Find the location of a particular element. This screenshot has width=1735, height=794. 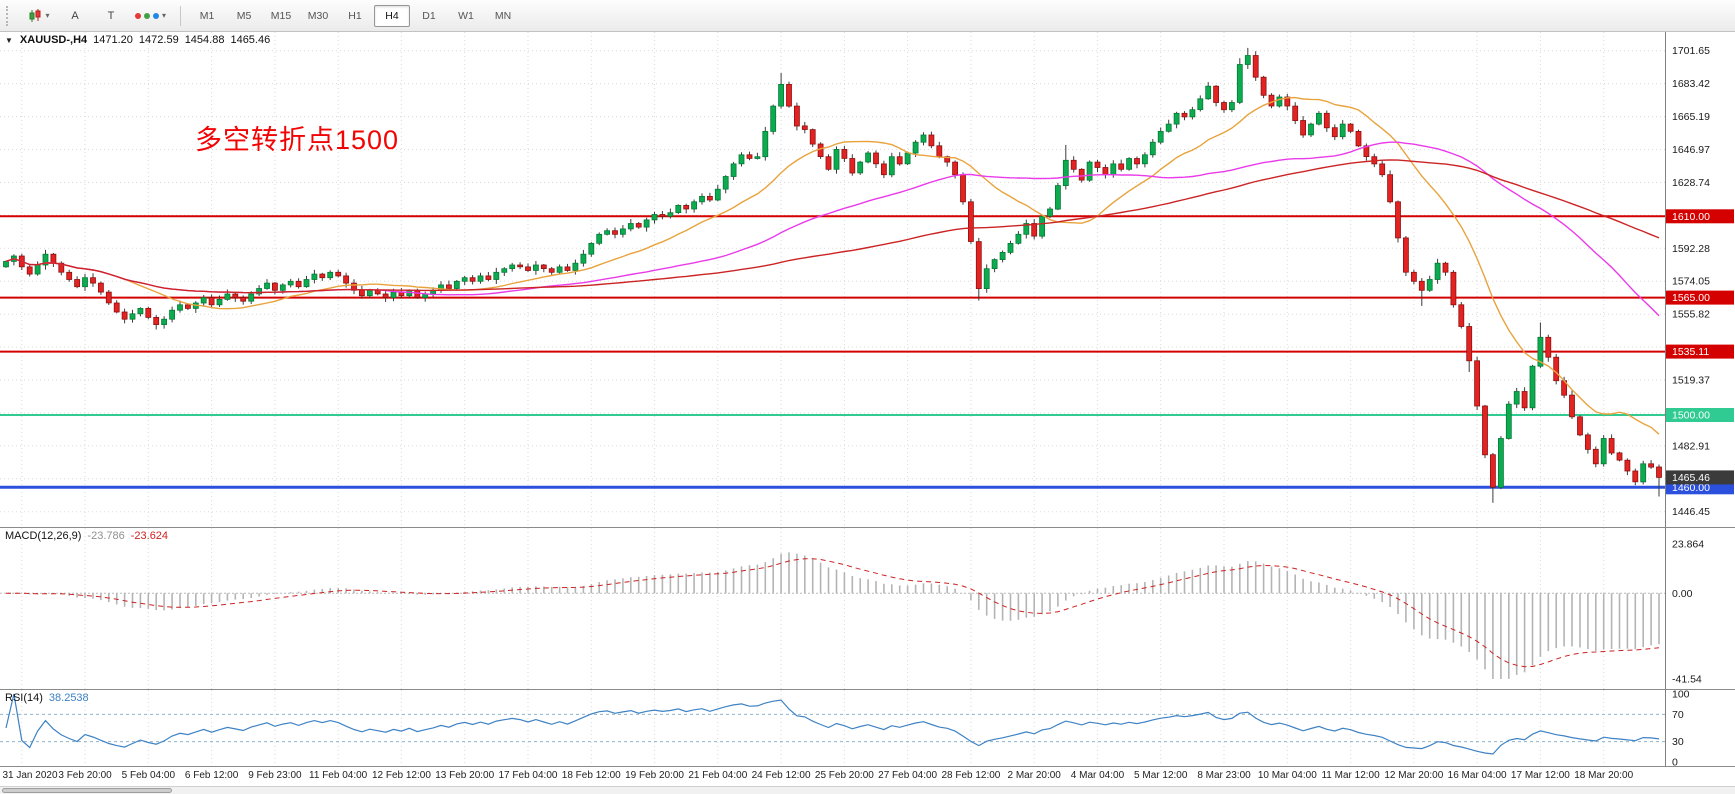

symbol-dropdown-icon: ▼ is located at coordinates (9, 40).